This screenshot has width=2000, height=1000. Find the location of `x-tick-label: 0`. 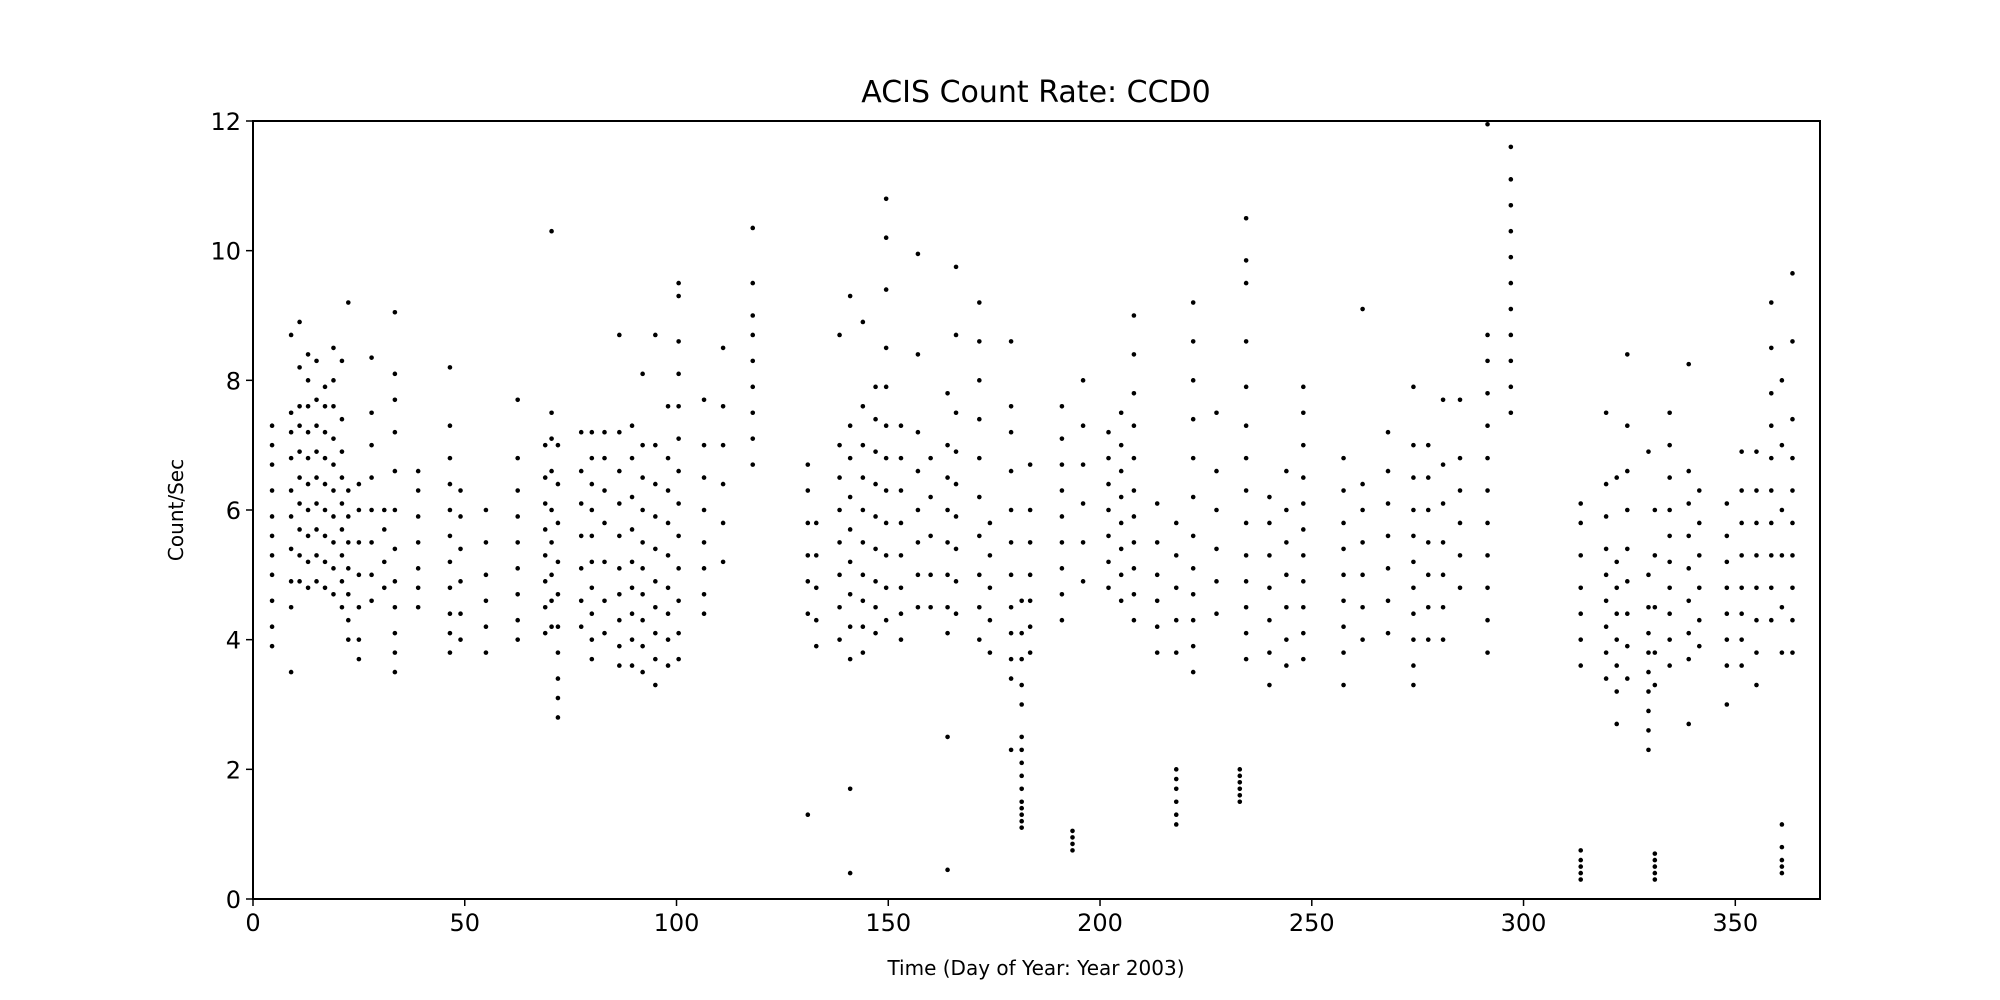

x-tick-label: 0 is located at coordinates (252, 923).